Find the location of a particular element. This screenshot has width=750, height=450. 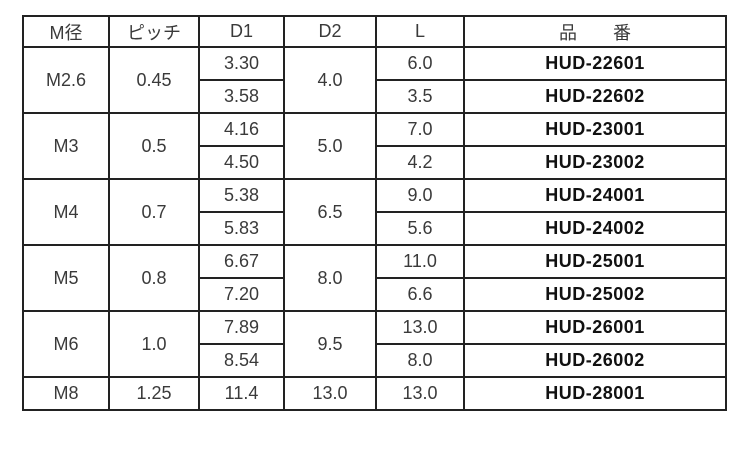

cell-part-number: HUD-24001 is located at coordinates (595, 195).